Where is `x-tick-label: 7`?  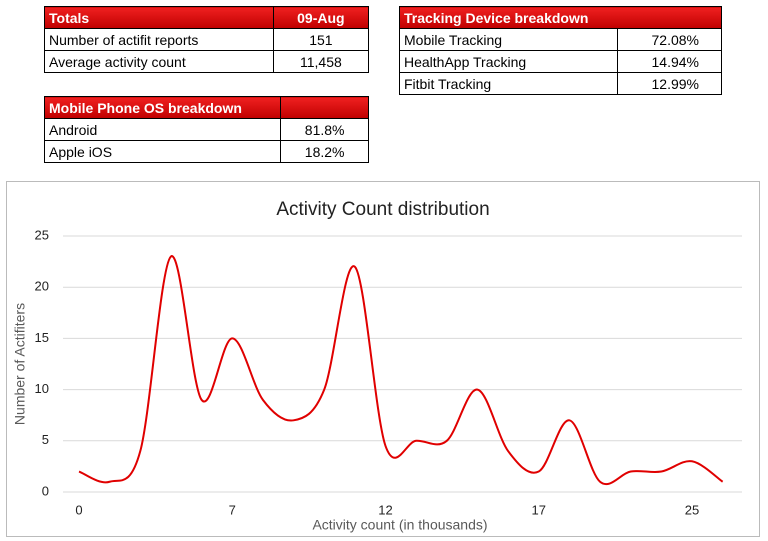 x-tick-label: 7 is located at coordinates (232, 509).